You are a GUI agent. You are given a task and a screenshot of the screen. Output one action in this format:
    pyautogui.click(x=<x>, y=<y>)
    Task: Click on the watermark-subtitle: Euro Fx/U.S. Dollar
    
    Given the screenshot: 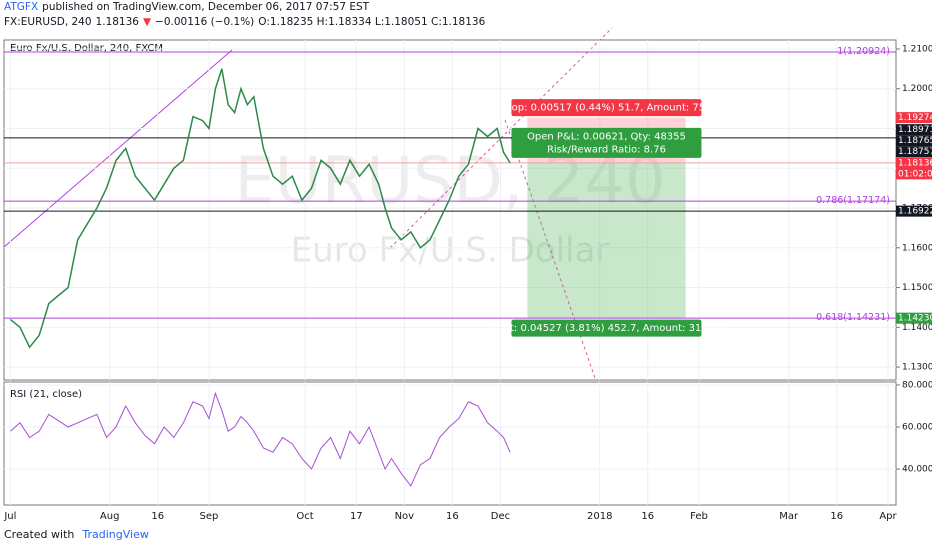 What is the action you would take?
    pyautogui.click(x=450, y=251)
    